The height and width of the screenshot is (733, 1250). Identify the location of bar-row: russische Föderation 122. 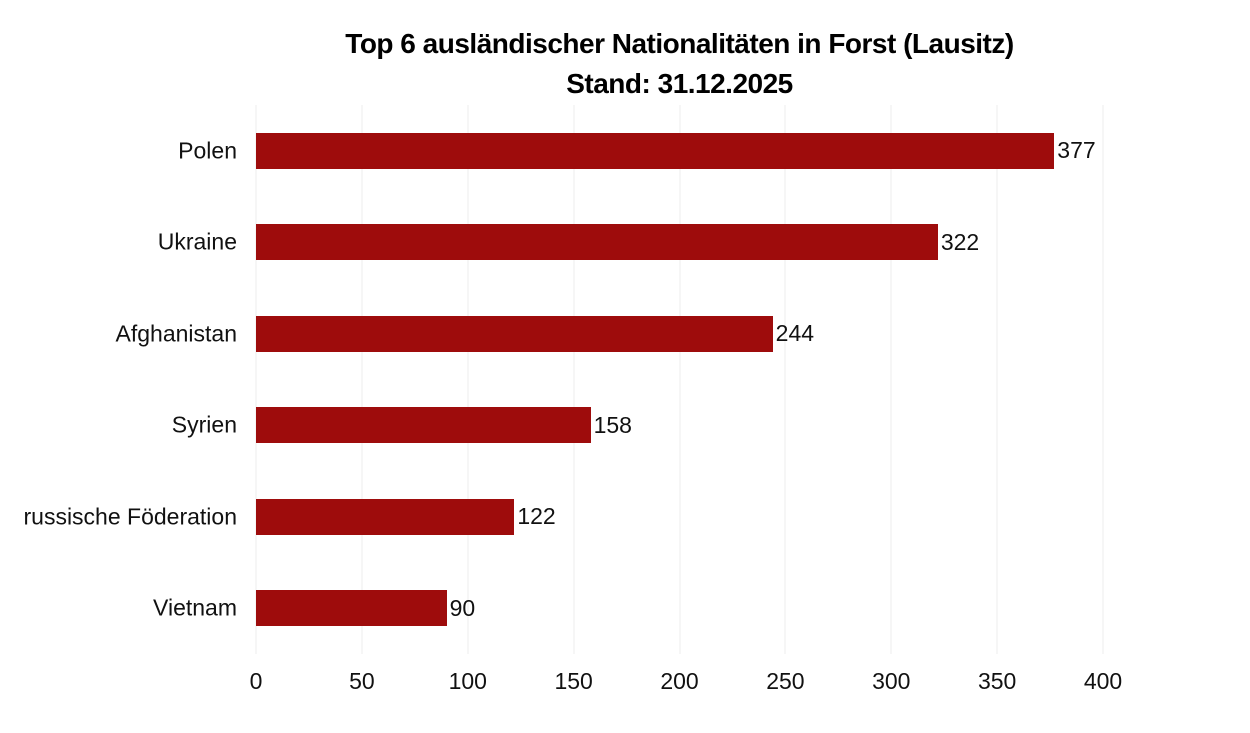
(625, 517).